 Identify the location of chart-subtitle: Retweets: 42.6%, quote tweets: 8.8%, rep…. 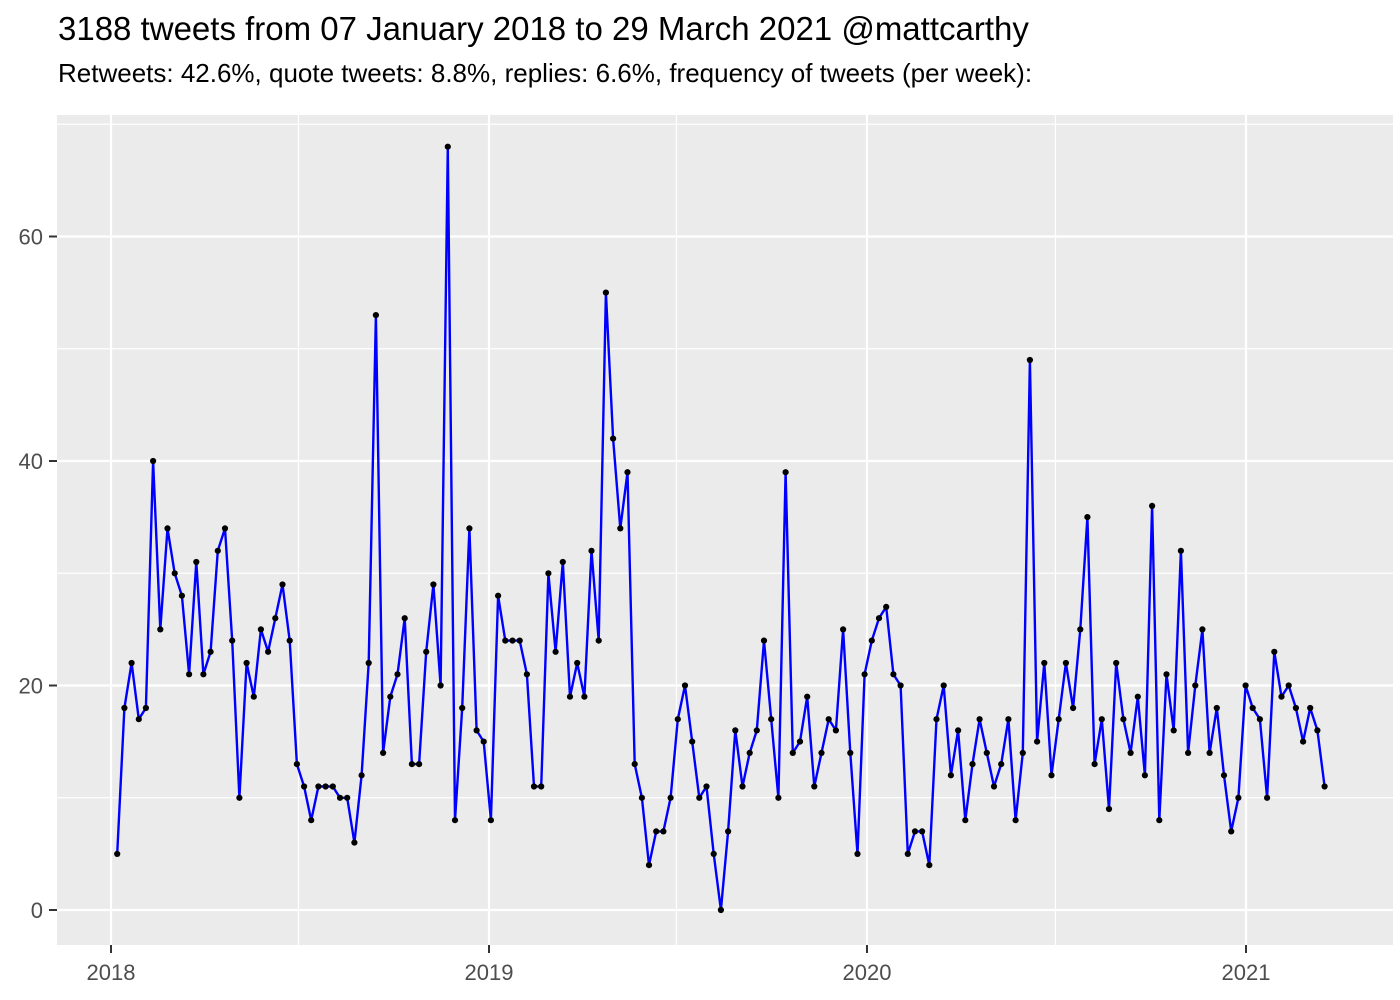
(545, 73).